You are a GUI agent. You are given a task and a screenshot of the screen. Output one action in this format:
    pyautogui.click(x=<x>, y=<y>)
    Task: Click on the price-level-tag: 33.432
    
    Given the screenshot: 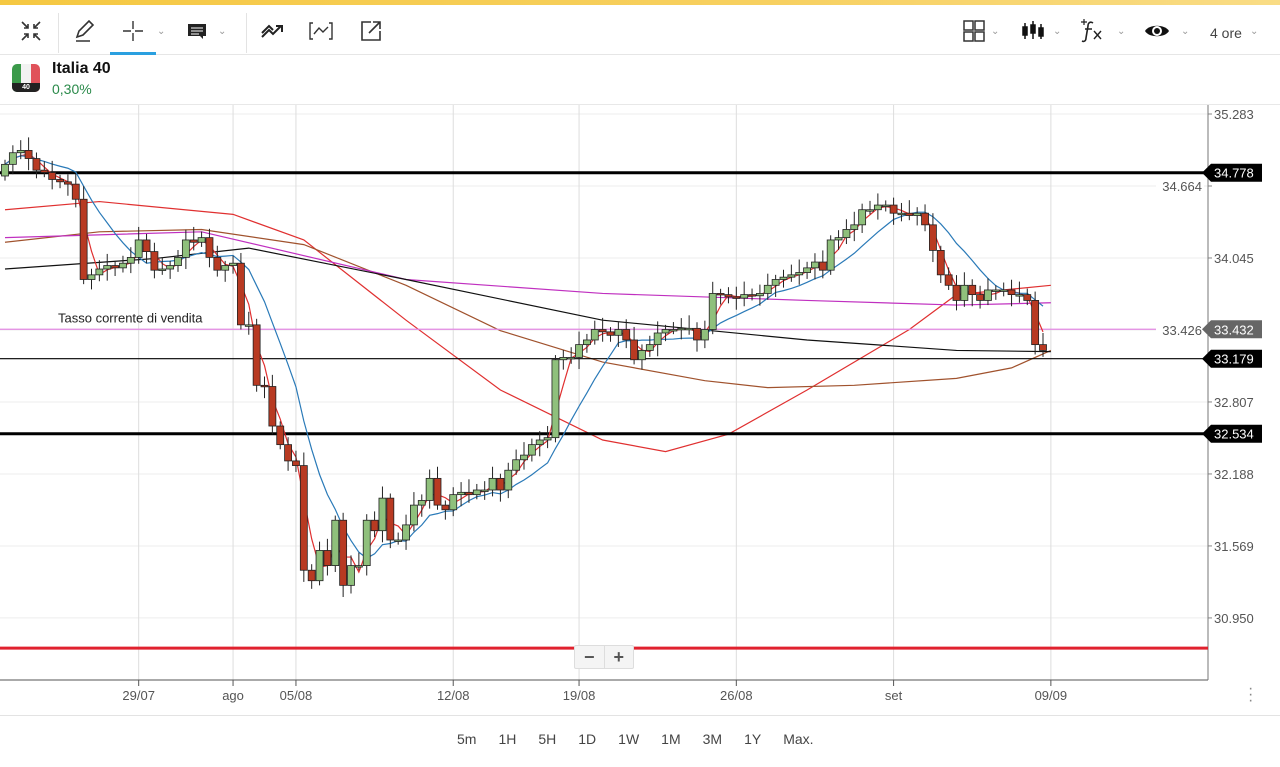 What is the action you would take?
    pyautogui.click(x=1232, y=329)
    